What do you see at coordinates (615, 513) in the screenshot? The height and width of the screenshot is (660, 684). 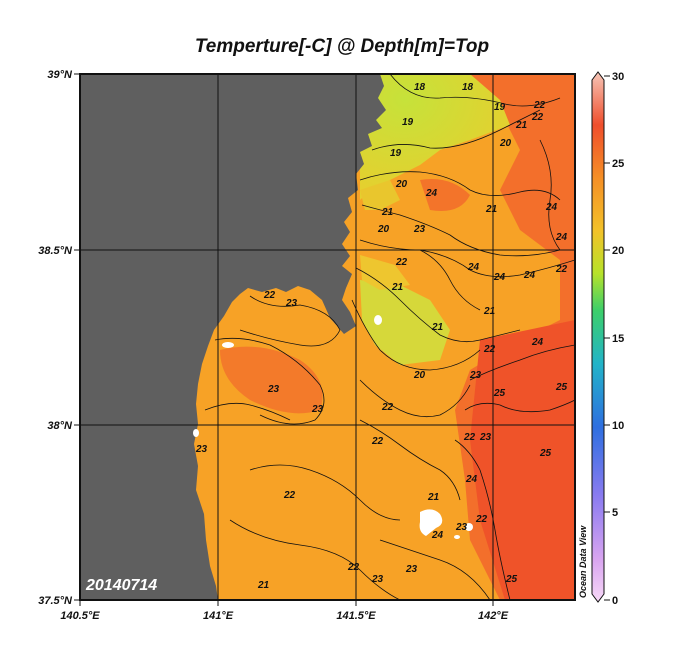 I see `colorbar-tick-label: 5` at bounding box center [615, 513].